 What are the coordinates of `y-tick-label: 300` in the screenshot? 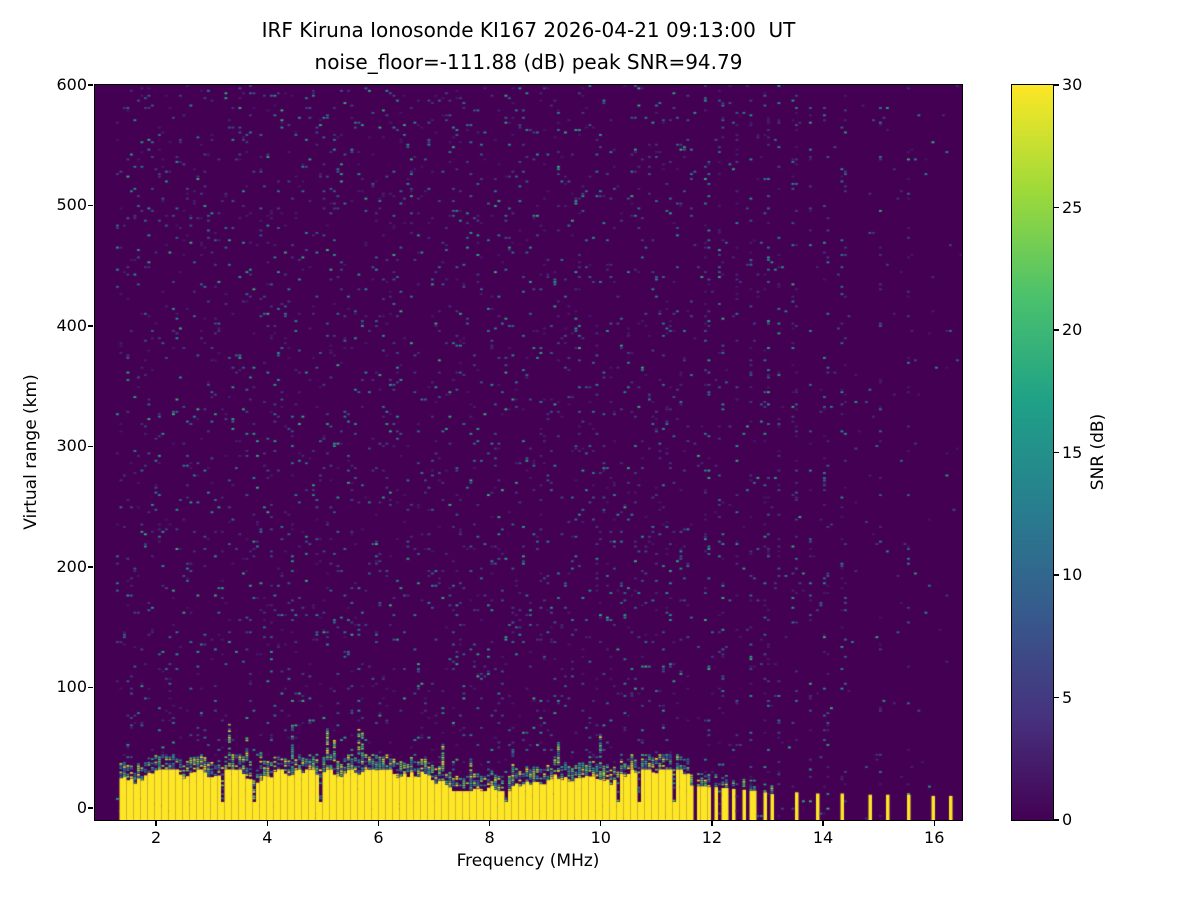 It's located at (71, 446).